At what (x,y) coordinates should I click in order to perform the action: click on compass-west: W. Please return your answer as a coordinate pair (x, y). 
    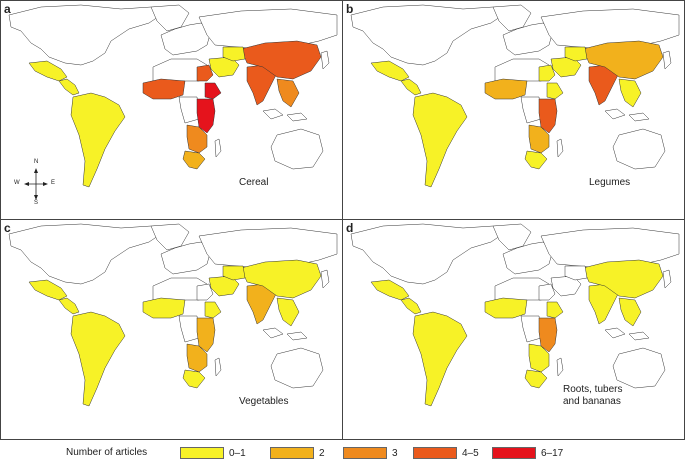
    Looking at the image, I should click on (17, 183).